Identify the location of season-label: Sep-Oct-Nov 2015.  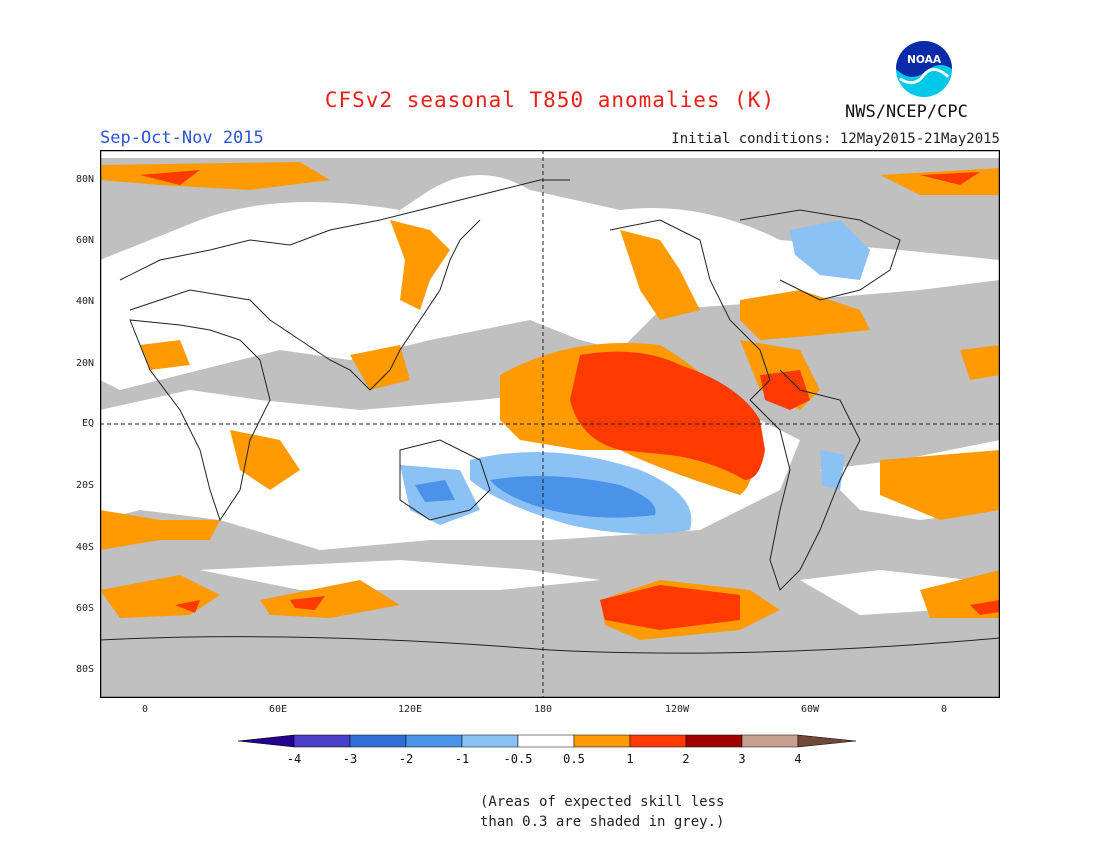
(182, 138).